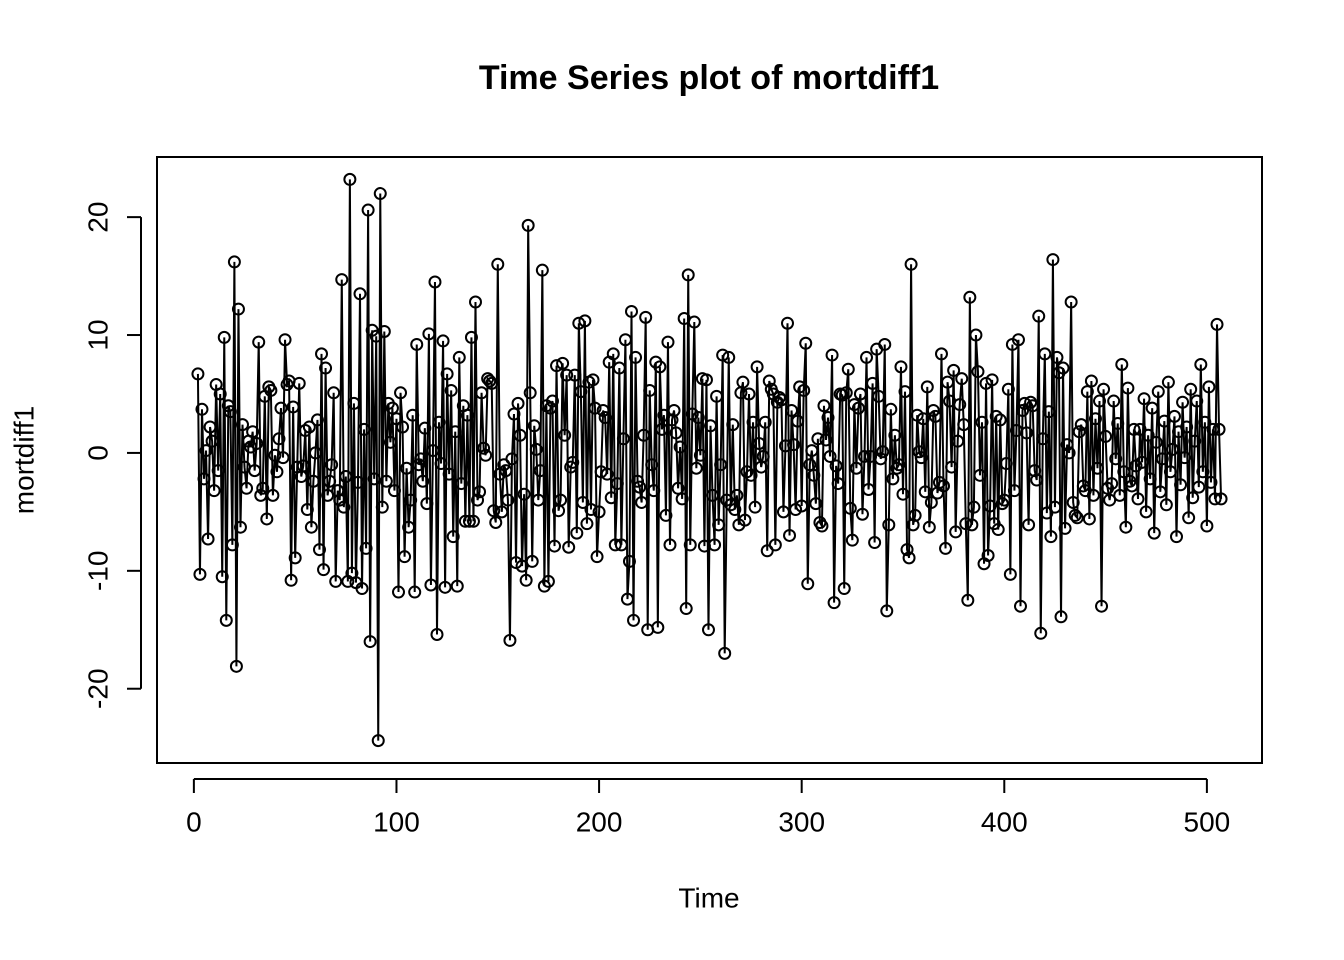 The width and height of the screenshot is (1344, 960). I want to click on x-axis-label: Time, so click(708, 897).